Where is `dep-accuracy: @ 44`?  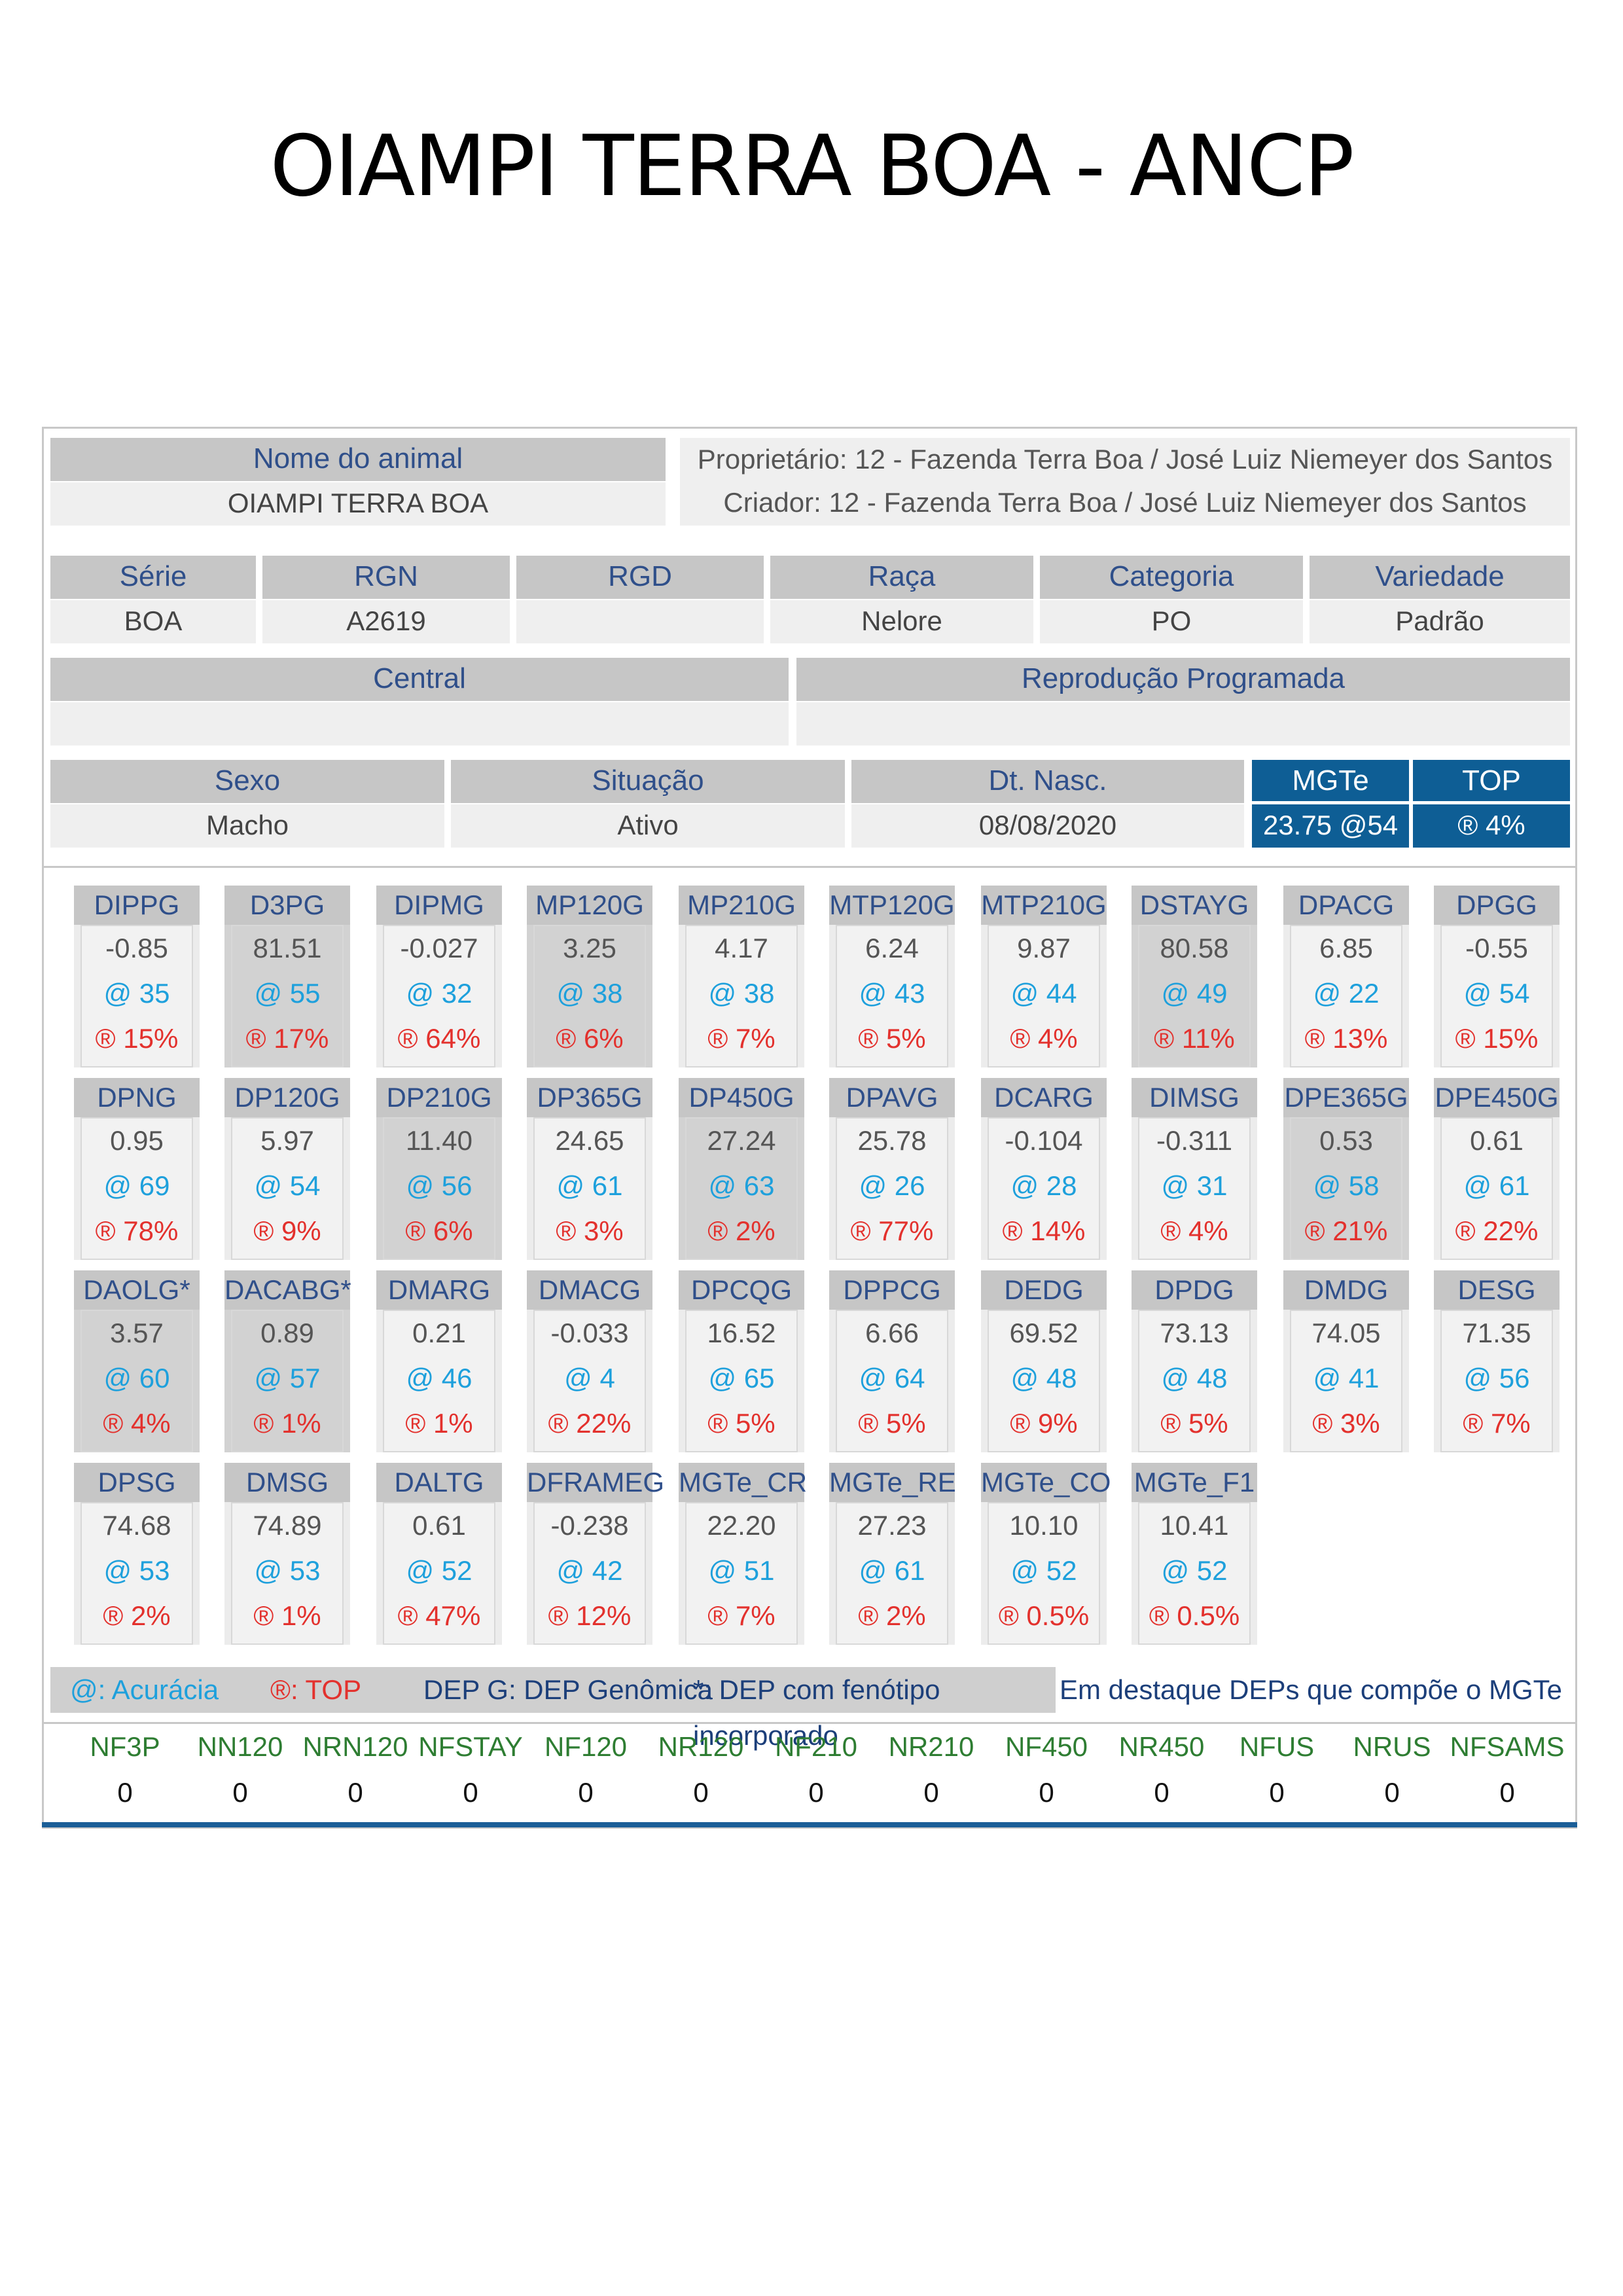 dep-accuracy: @ 44 is located at coordinates (1043, 993).